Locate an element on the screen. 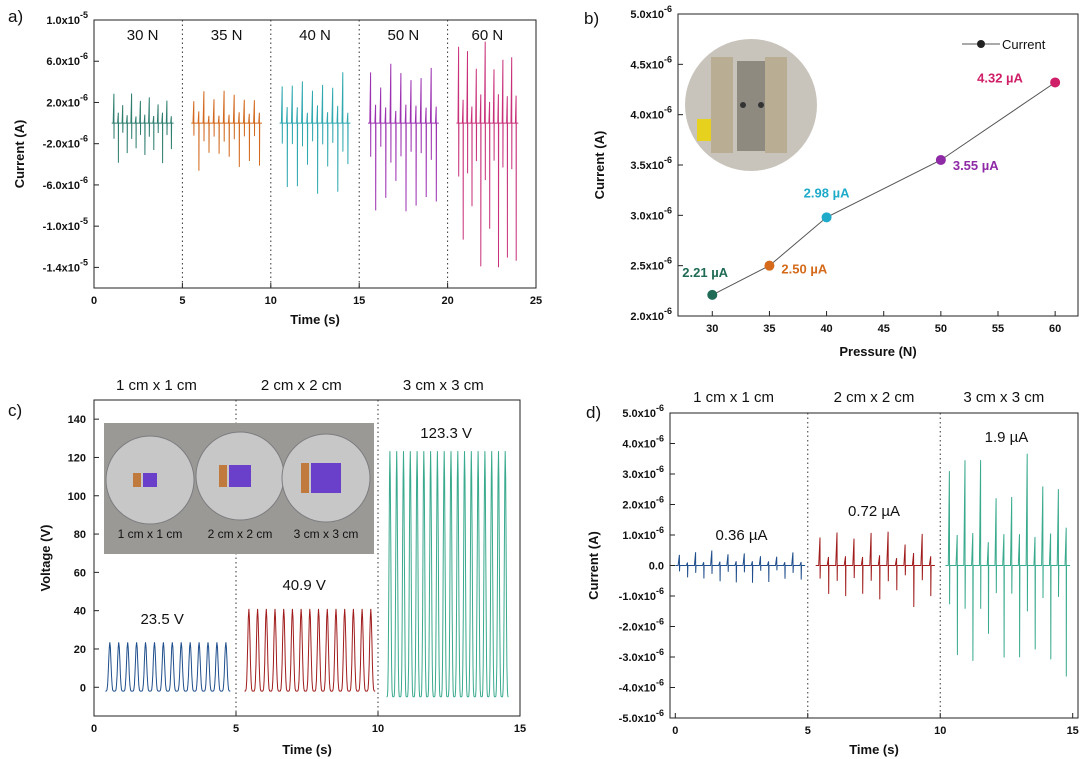  y-tick-label: 60 is located at coordinates (80, 573).